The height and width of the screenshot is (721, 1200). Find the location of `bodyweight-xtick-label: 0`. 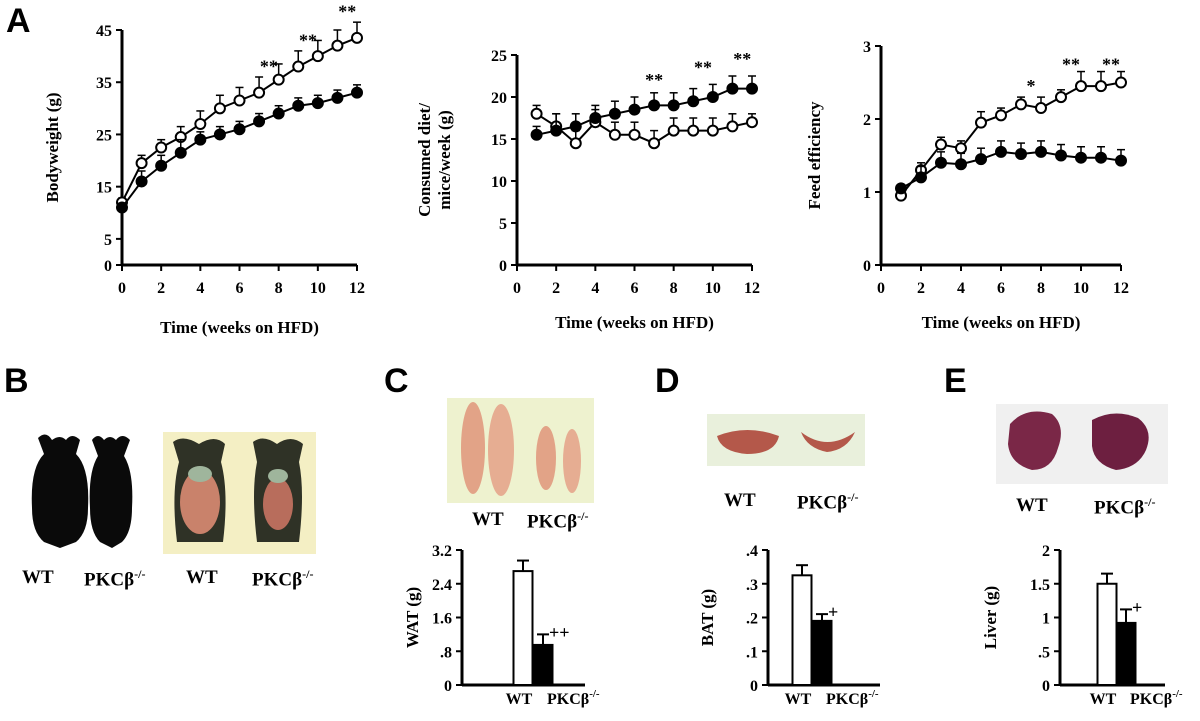

bodyweight-xtick-label: 0 is located at coordinates (122, 288).